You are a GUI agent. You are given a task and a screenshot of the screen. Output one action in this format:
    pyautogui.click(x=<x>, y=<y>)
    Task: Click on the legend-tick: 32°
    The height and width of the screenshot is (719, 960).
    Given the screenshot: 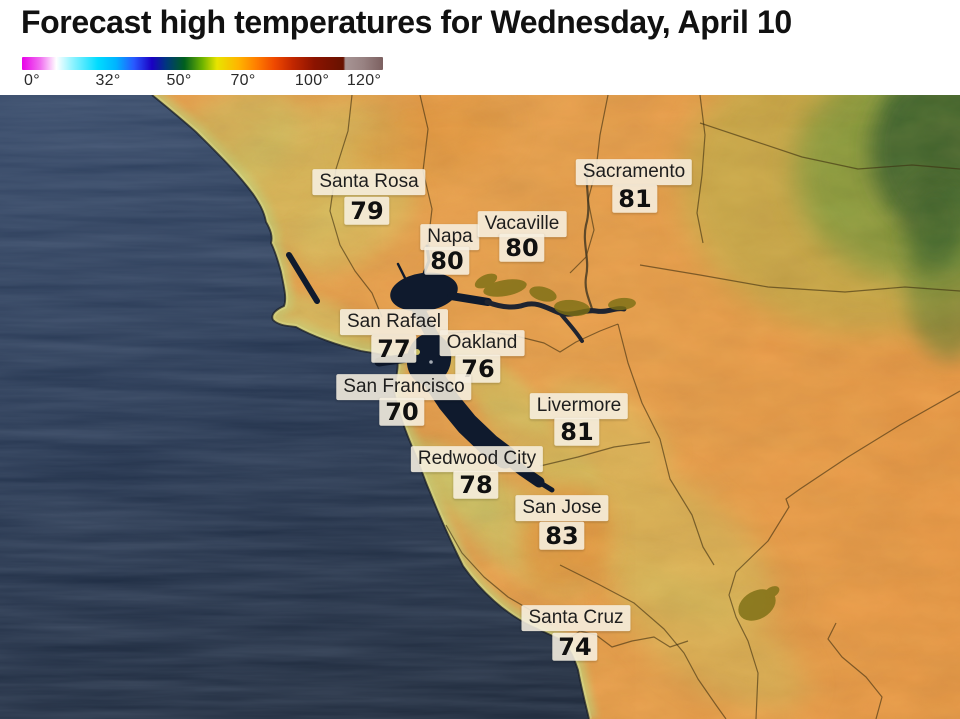 What is the action you would take?
    pyautogui.click(x=108, y=80)
    